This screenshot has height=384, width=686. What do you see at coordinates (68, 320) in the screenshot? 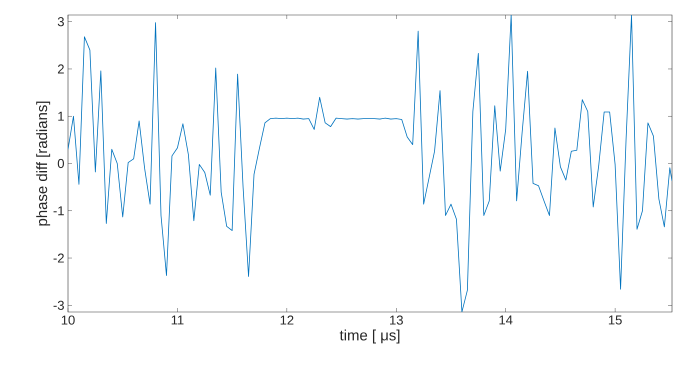
I see `x-tick-label: 10` at bounding box center [68, 320].